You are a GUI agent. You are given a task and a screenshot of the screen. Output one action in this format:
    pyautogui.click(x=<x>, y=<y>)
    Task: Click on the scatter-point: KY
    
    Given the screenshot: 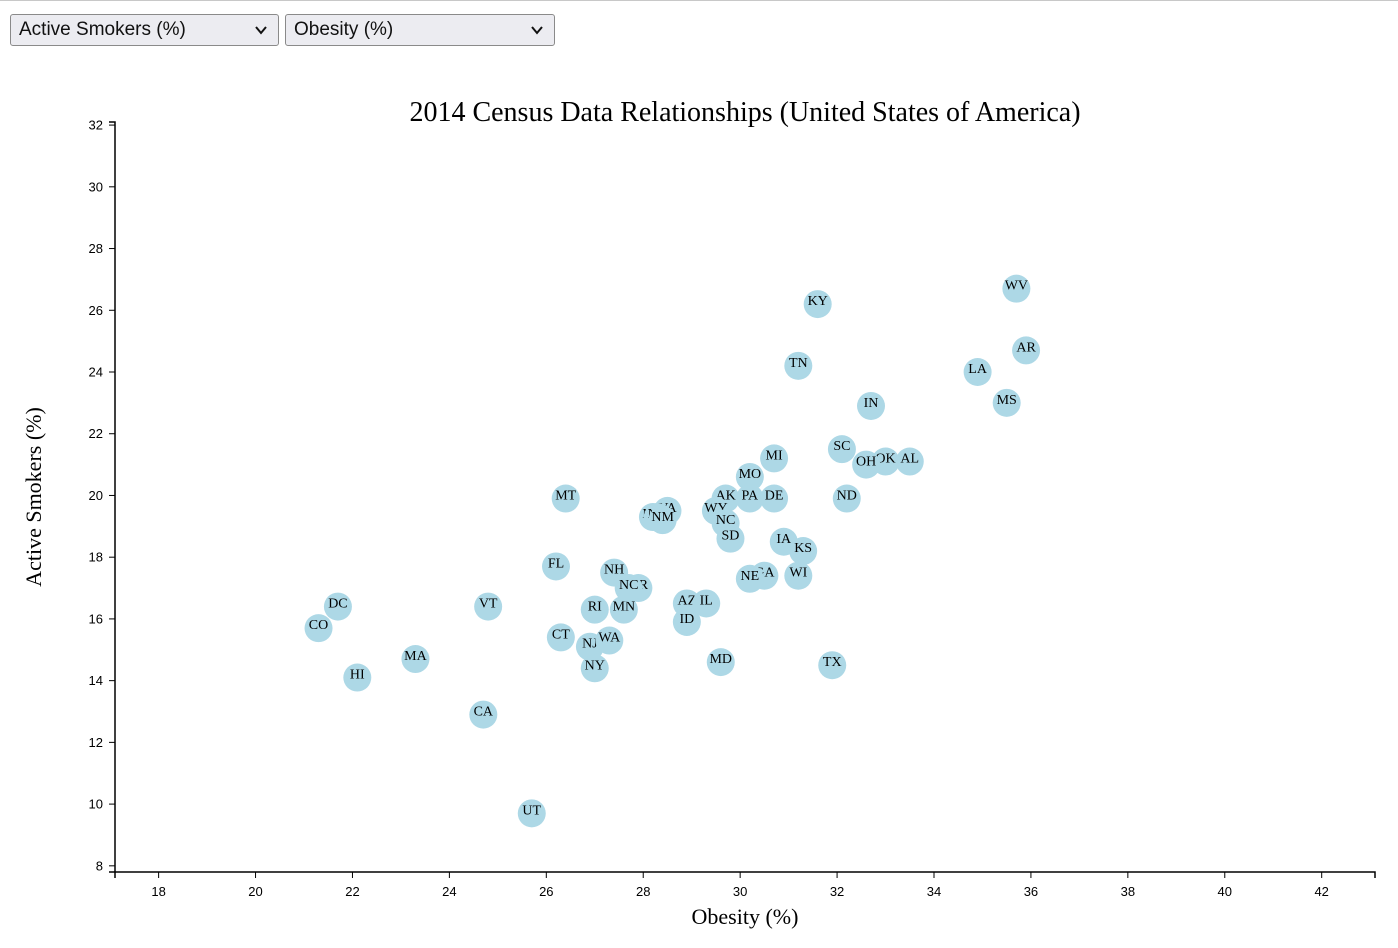 What is the action you would take?
    pyautogui.click(x=817, y=304)
    